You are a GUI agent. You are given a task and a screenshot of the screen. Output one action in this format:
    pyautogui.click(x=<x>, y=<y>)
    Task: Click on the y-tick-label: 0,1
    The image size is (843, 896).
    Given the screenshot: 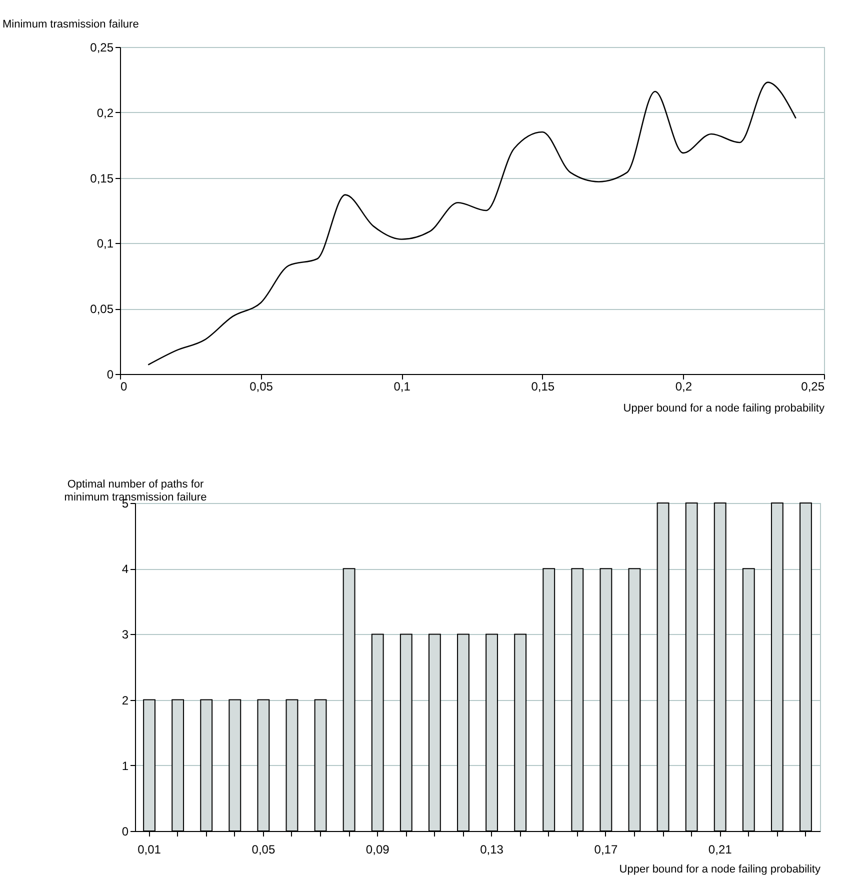 What is the action you would take?
    pyautogui.click(x=105, y=243)
    